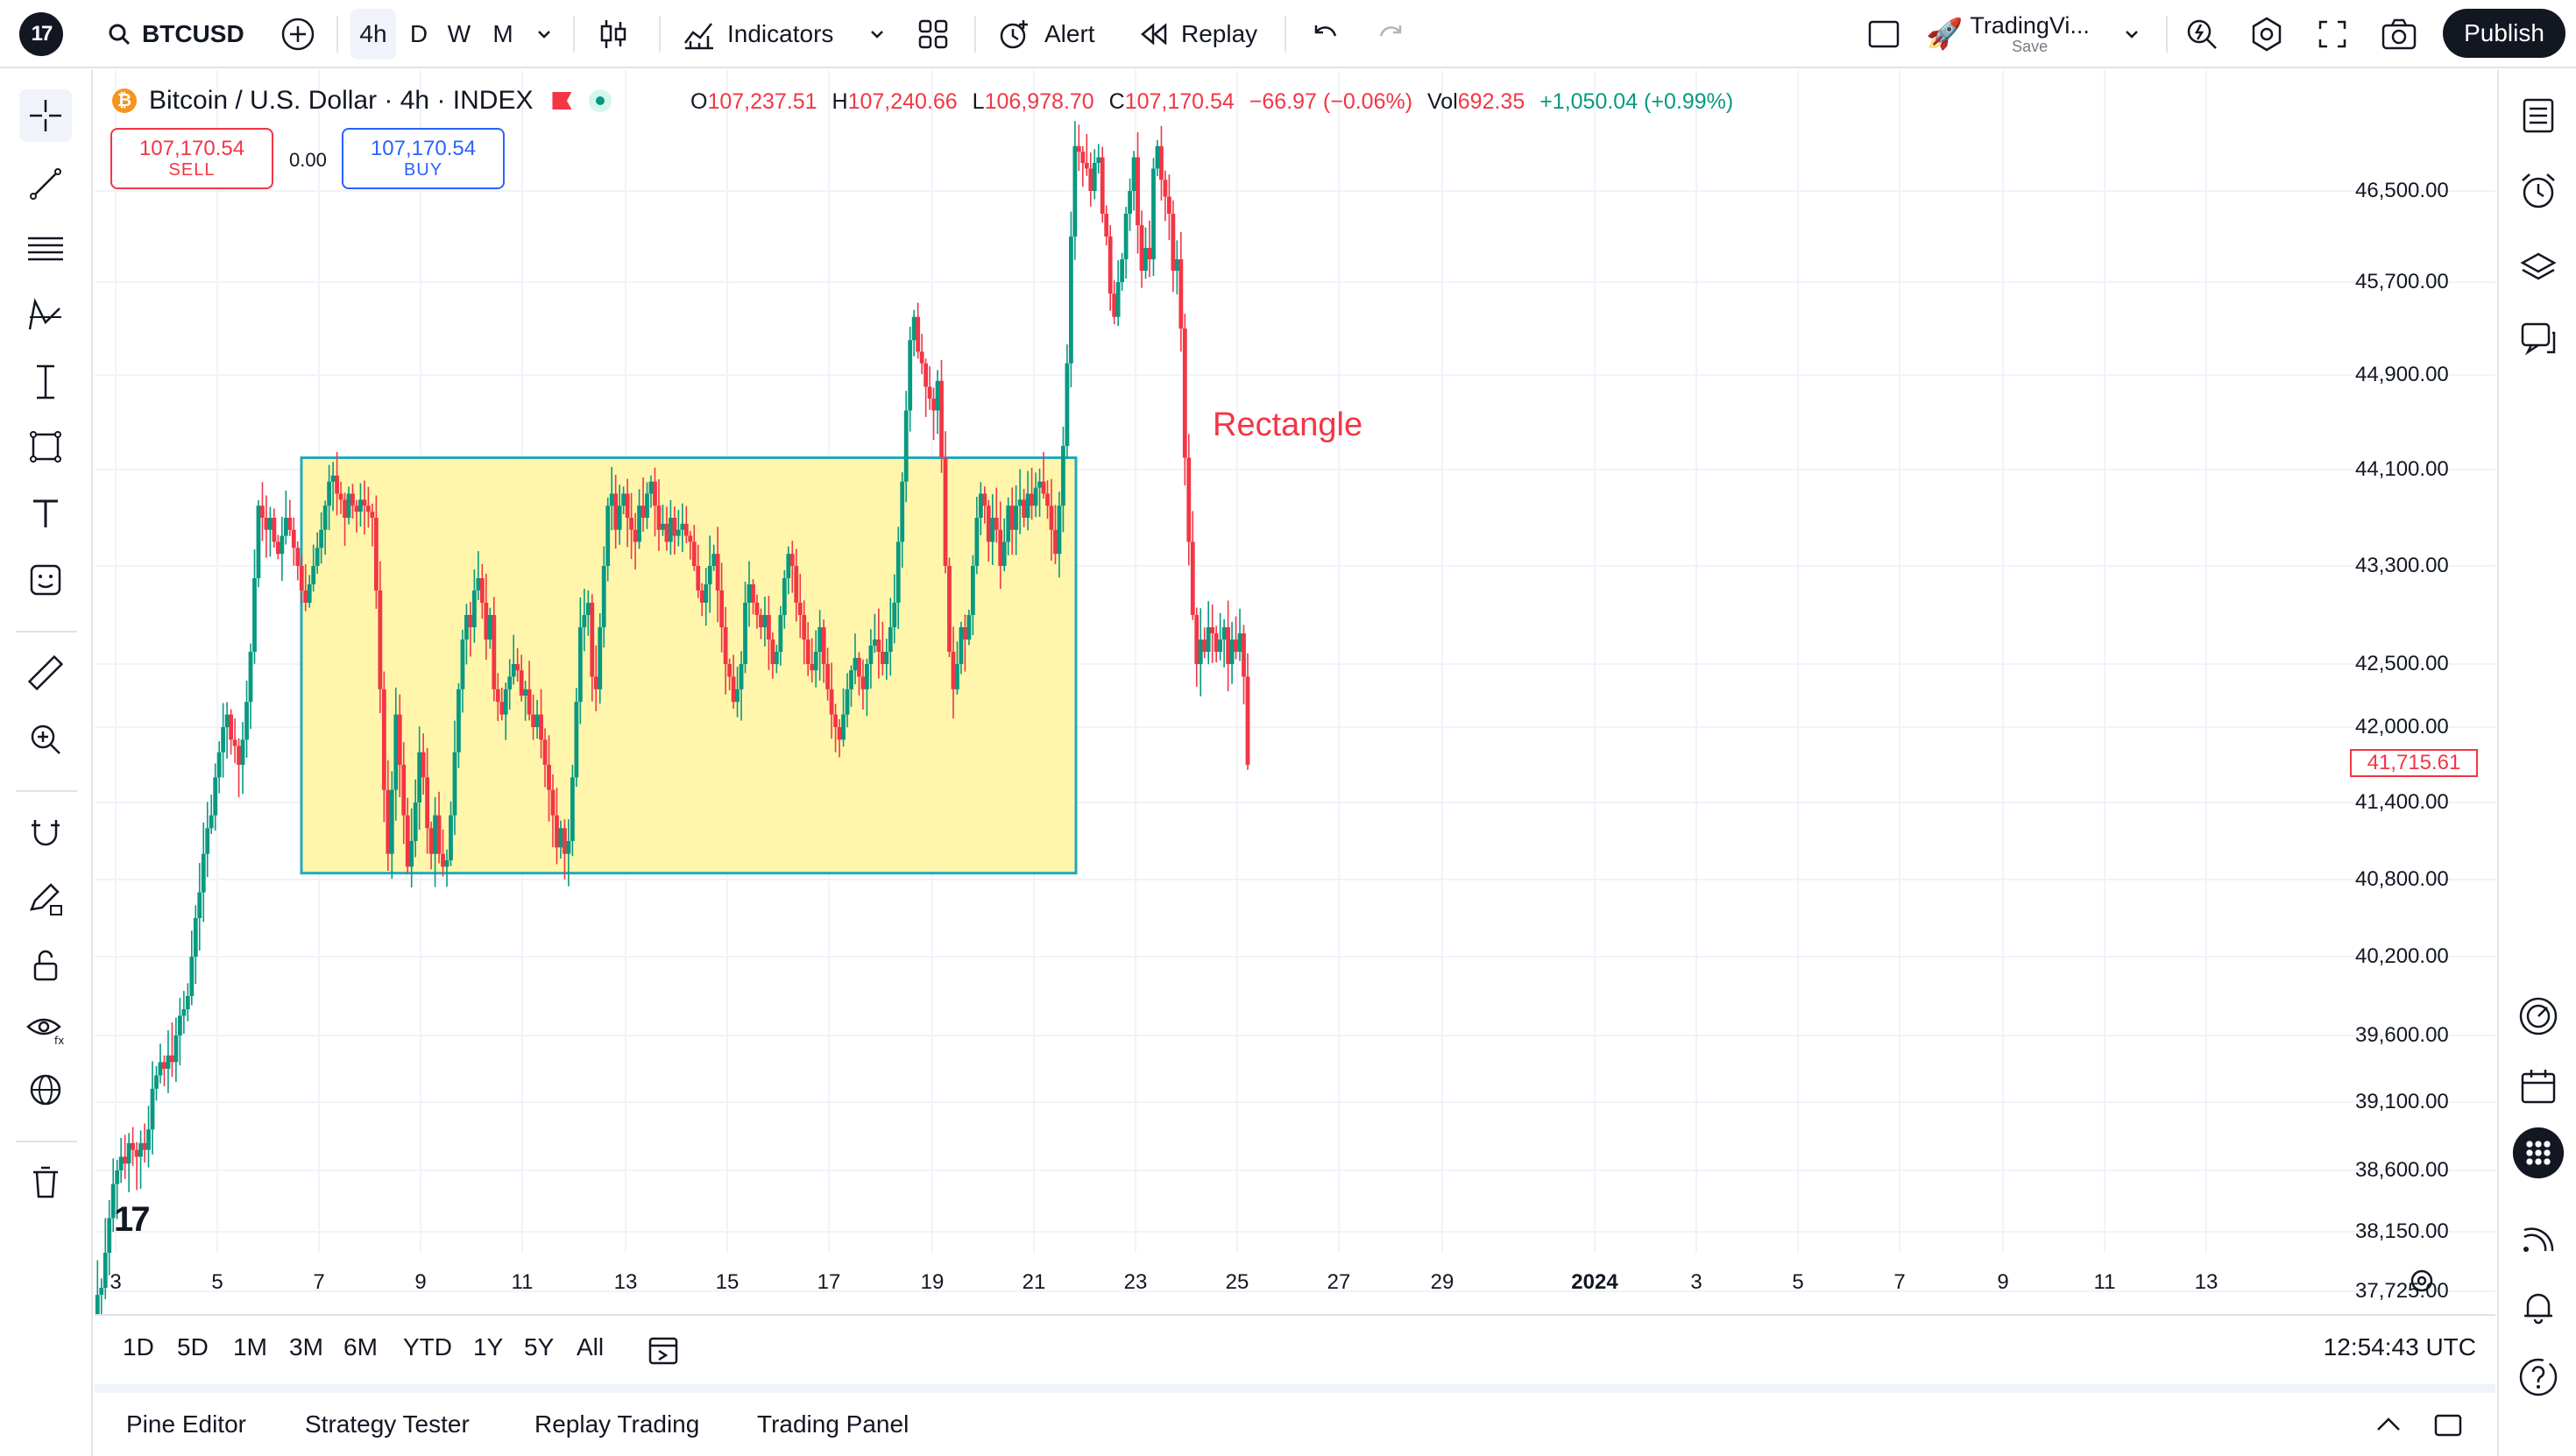  Describe the element at coordinates (2266, 34) in the screenshot. I see `settings-button` at that location.